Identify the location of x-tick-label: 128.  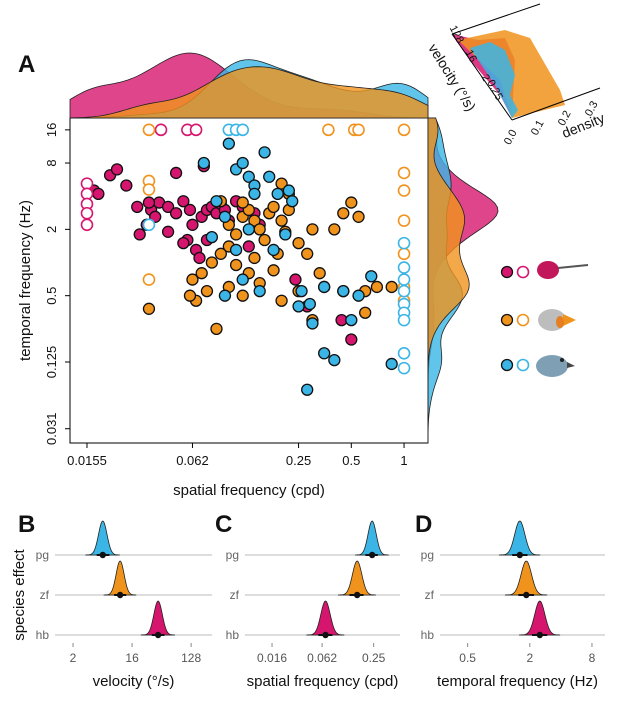
(191, 658).